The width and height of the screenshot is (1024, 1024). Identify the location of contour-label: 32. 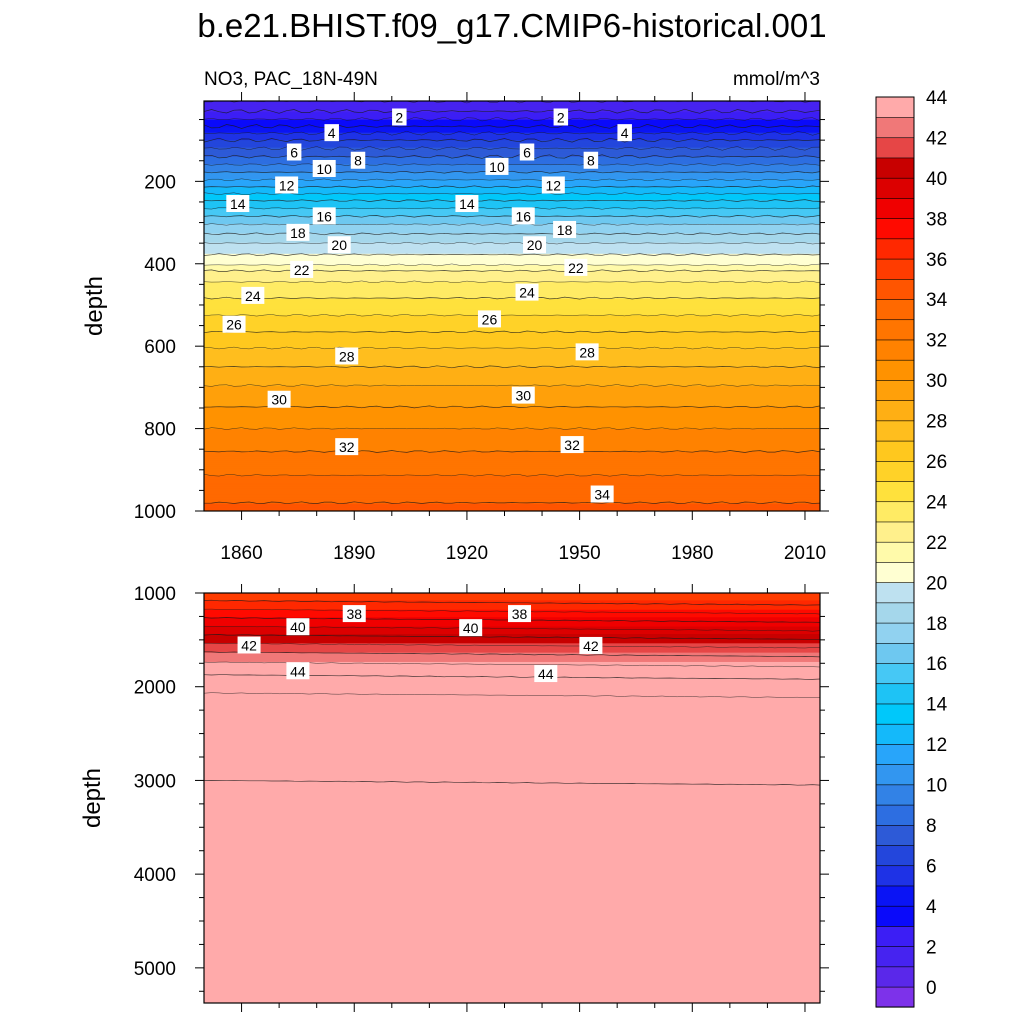
(572, 445).